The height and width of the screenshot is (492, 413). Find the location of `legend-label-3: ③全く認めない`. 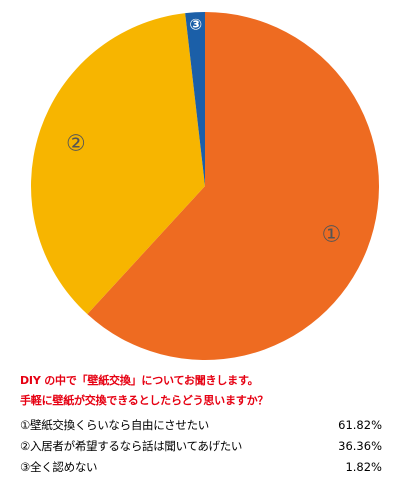

legend-label-3: ③全く認めない is located at coordinates (59, 467).